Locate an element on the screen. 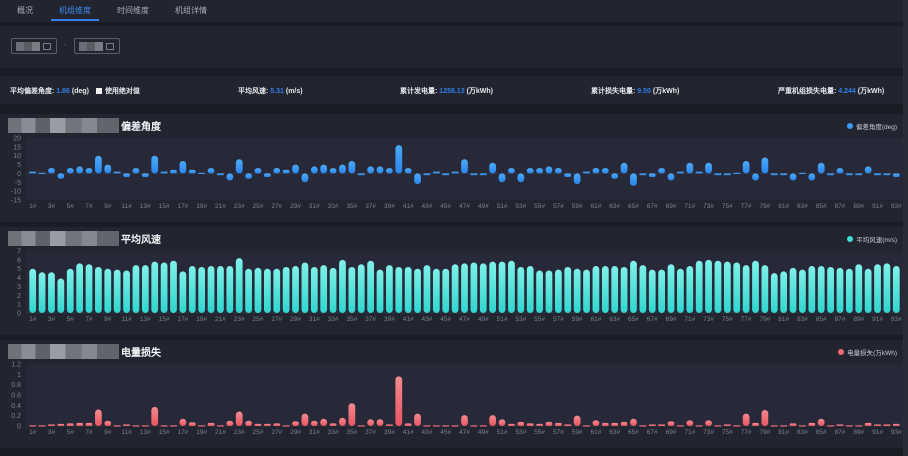 Image resolution: width=908 pixels, height=456 pixels. tab-time-dimension: 时间维度 is located at coordinates (133, 10).